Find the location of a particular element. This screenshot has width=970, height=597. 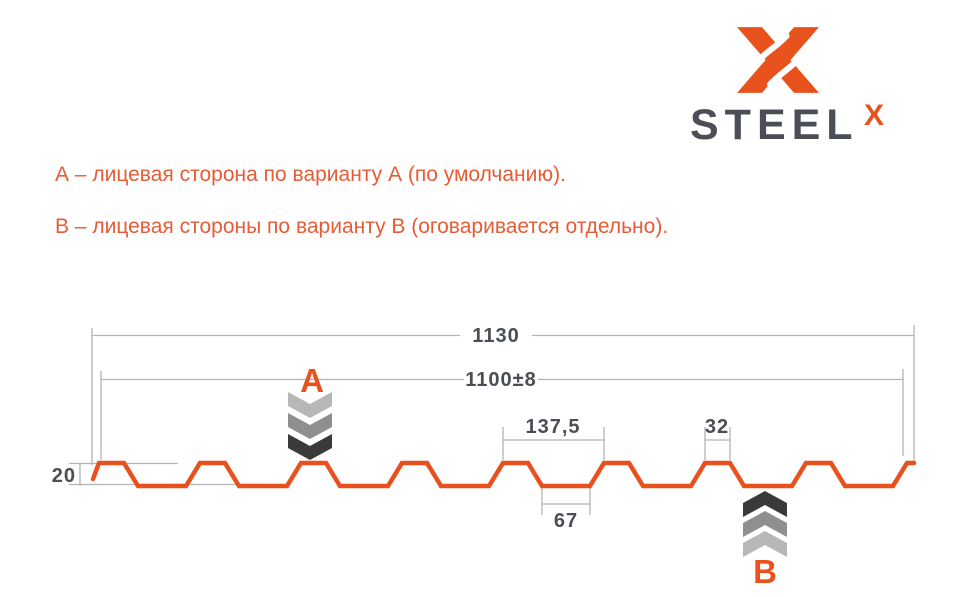

dim-height-label: 20 is located at coordinates (64, 476).